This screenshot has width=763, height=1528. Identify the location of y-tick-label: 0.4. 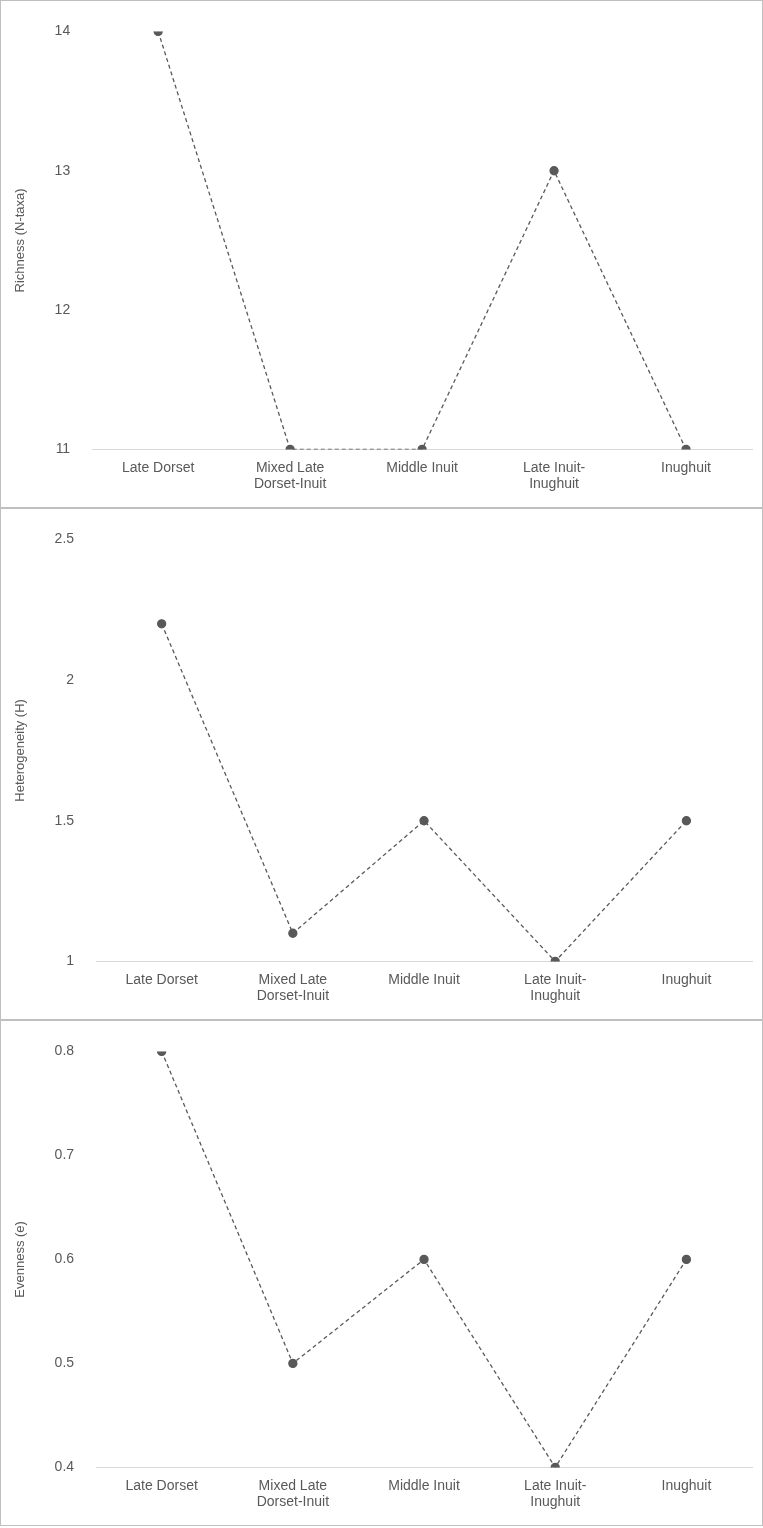
(64, 1466).